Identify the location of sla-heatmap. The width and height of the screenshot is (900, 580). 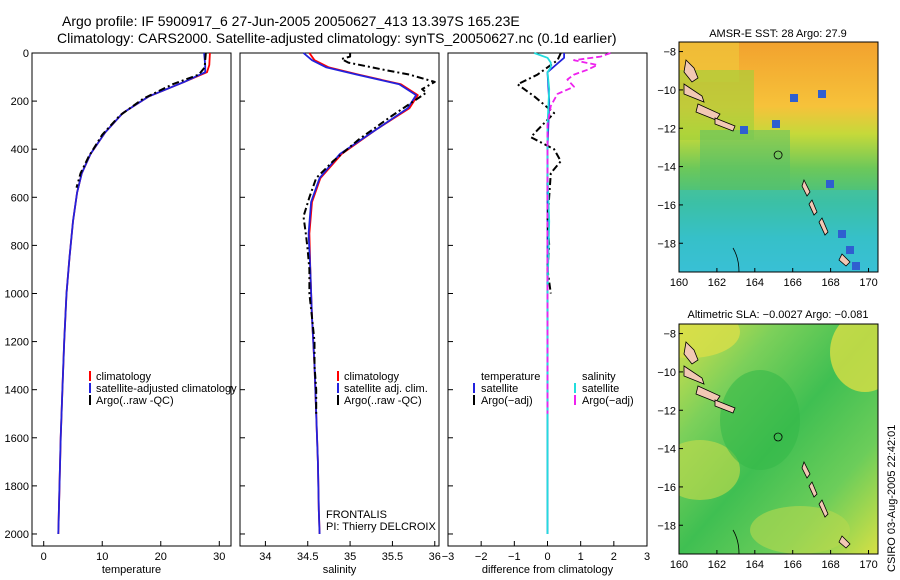
(778, 439).